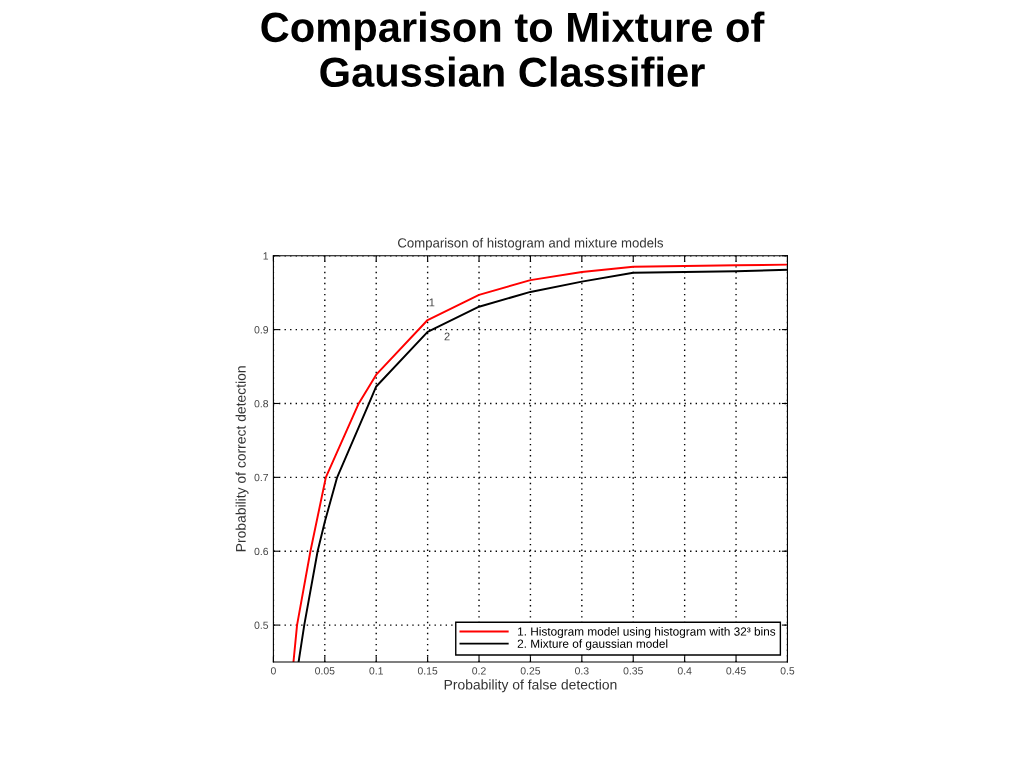 Image resolution: width=1024 pixels, height=768 pixels. What do you see at coordinates (427, 671) in the screenshot?
I see `x-tick-label: 0.15` at bounding box center [427, 671].